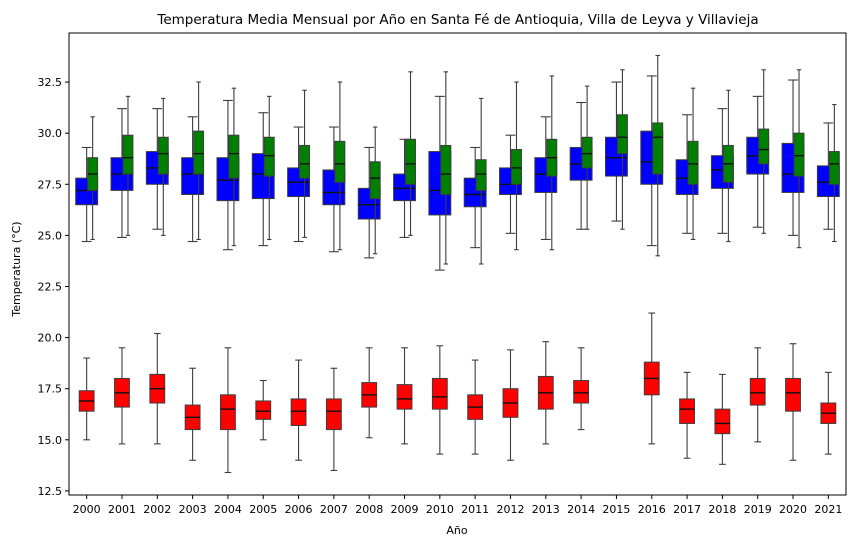  Describe the element at coordinates (228, 509) in the screenshot. I see `x-tick-label: 2004` at that location.